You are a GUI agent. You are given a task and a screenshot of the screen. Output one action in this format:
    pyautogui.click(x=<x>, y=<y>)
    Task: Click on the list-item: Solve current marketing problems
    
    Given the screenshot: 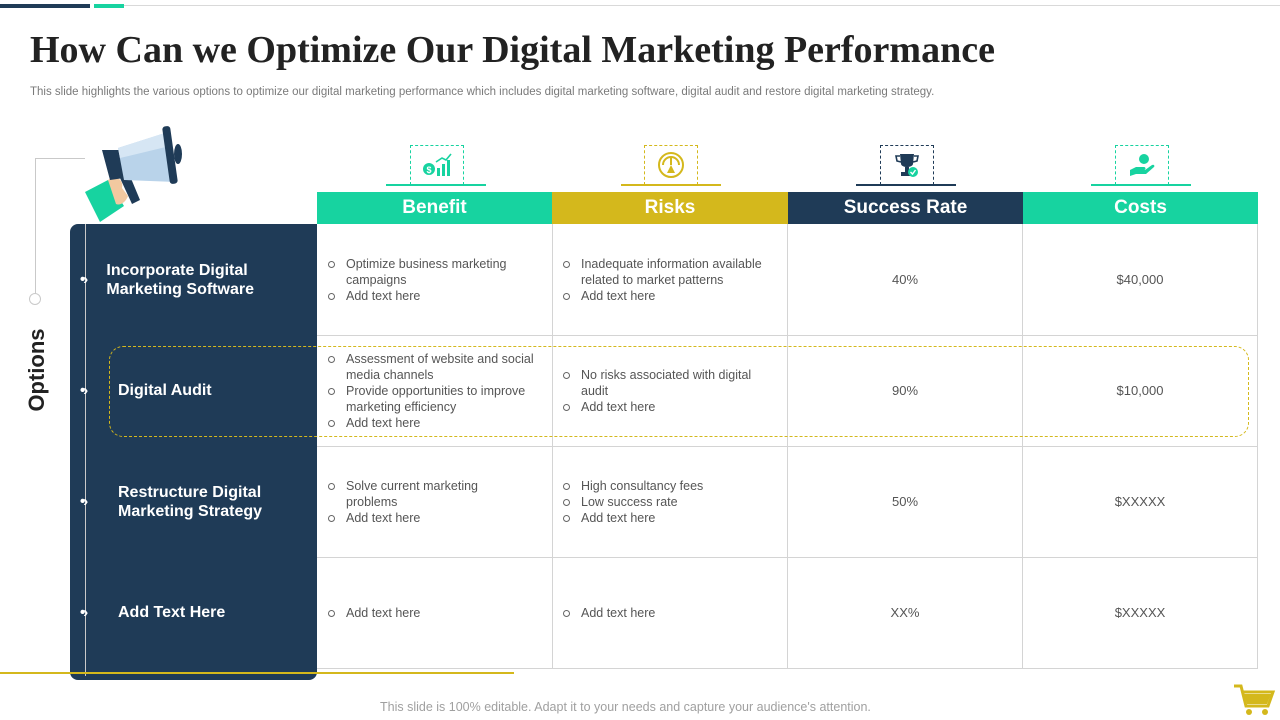 What is the action you would take?
    pyautogui.click(x=403, y=494)
    